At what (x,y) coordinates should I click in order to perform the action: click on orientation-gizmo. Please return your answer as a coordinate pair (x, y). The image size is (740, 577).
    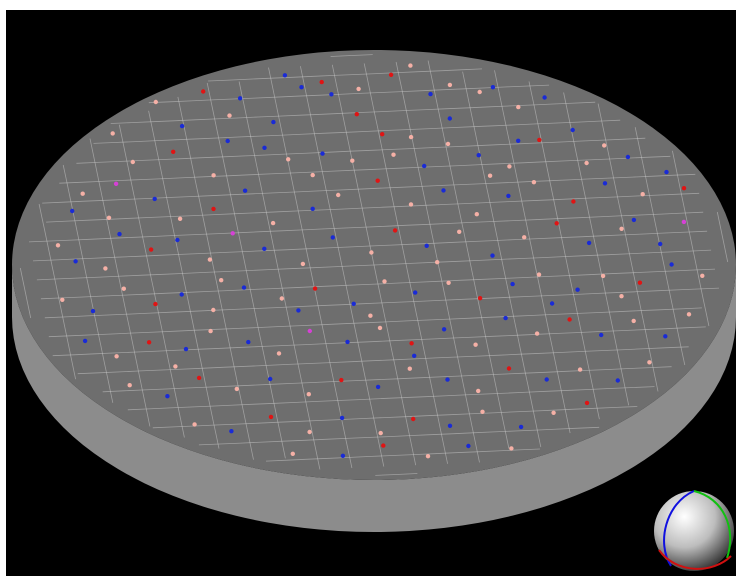
    Looking at the image, I should click on (693, 531).